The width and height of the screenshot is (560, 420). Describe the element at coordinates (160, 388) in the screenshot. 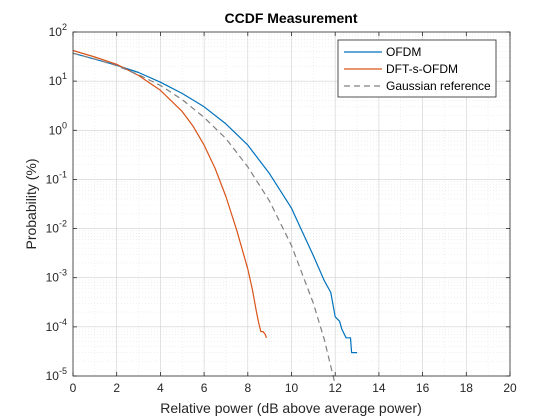

I see `x-tick-label: 4` at that location.